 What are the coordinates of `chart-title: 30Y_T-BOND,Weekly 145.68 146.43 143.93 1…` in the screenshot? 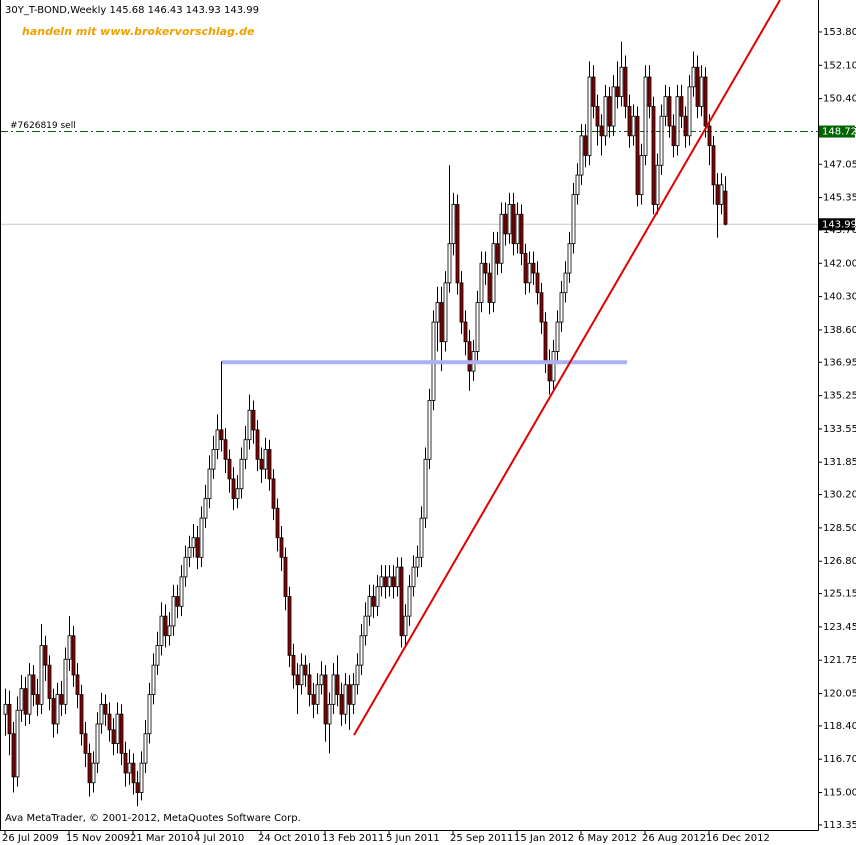 It's located at (132, 10).